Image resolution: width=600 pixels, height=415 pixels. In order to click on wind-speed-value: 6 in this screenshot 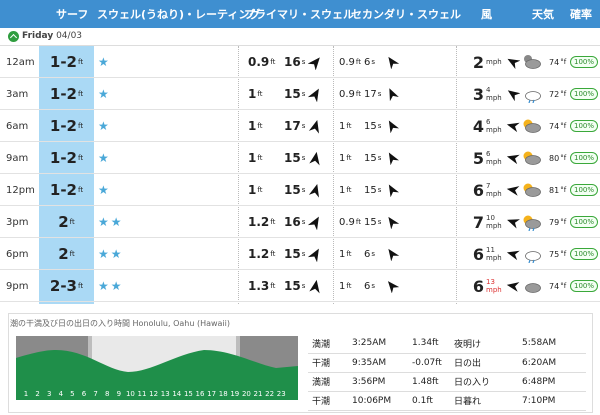, I will do `click(478, 254)`.